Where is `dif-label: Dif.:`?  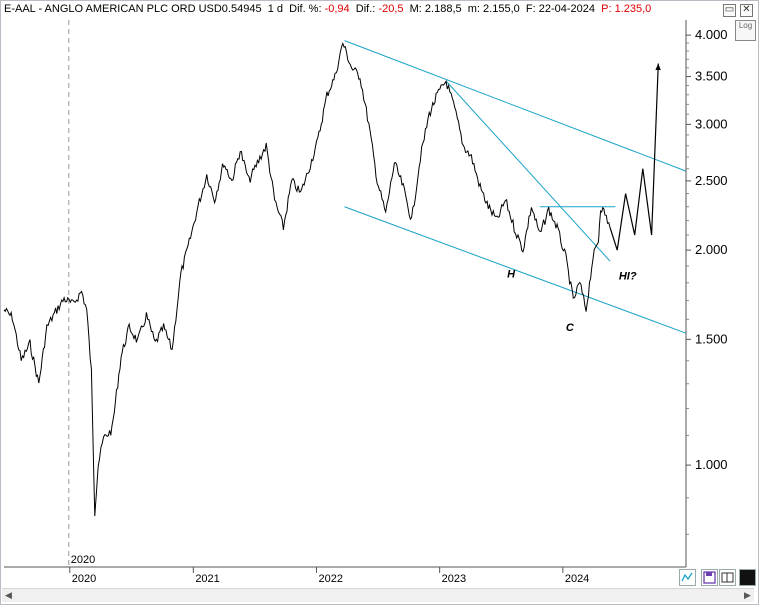
dif-label: Dif.: is located at coordinates (365, 9).